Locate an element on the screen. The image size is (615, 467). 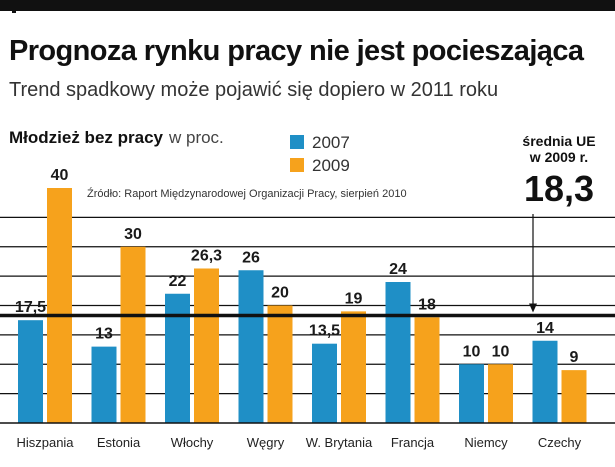
category-label-2: Włochy is located at coordinates (192, 442).